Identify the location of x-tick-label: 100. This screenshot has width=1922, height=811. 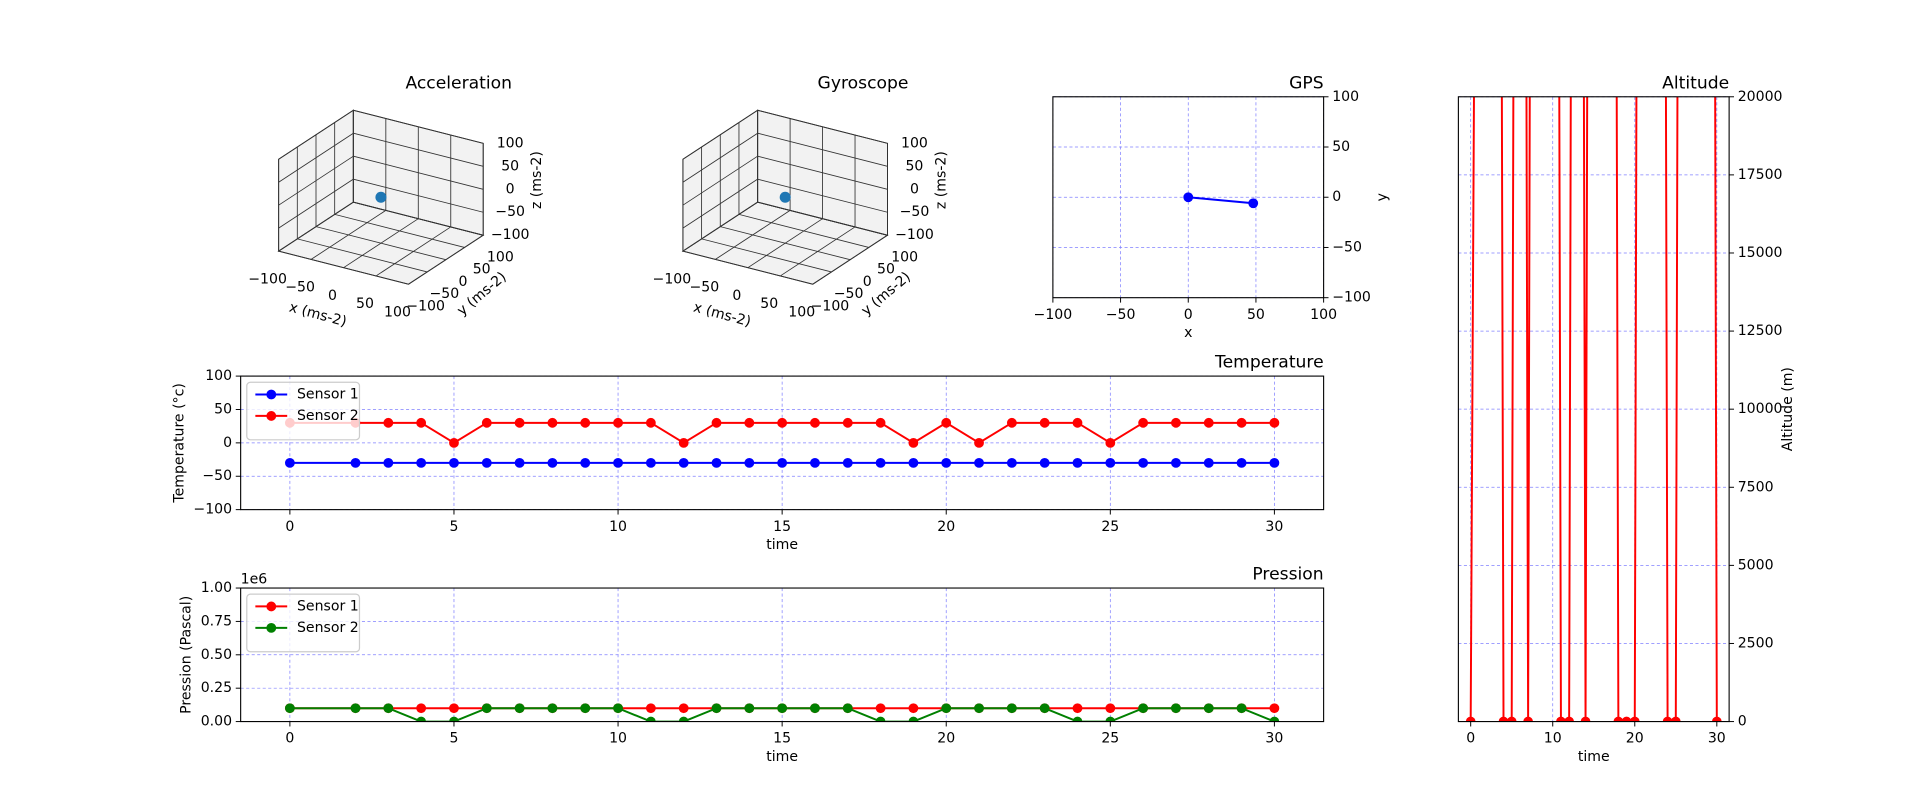
(1323, 315).